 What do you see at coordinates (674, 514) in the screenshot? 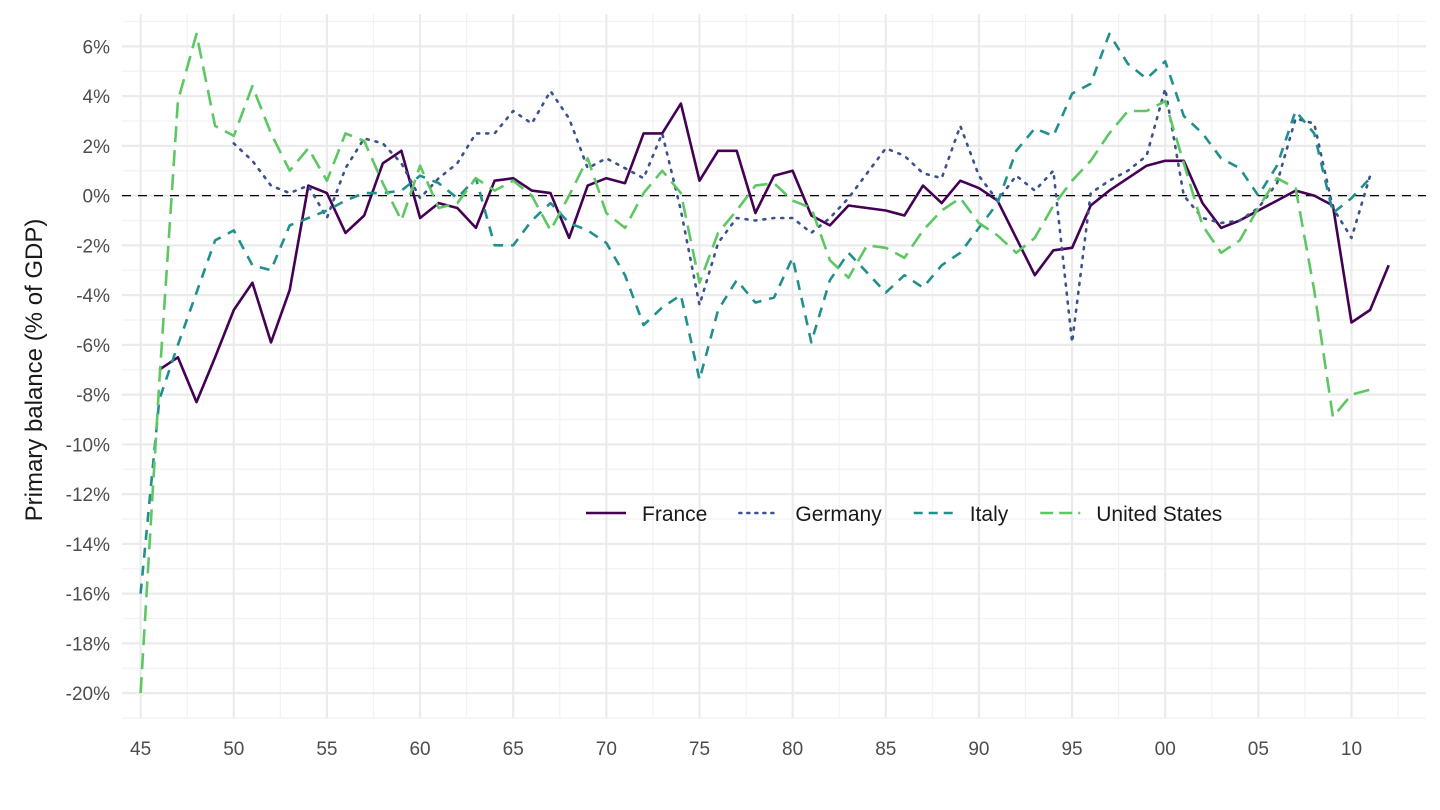
I see `legend-label-france: France` at bounding box center [674, 514].